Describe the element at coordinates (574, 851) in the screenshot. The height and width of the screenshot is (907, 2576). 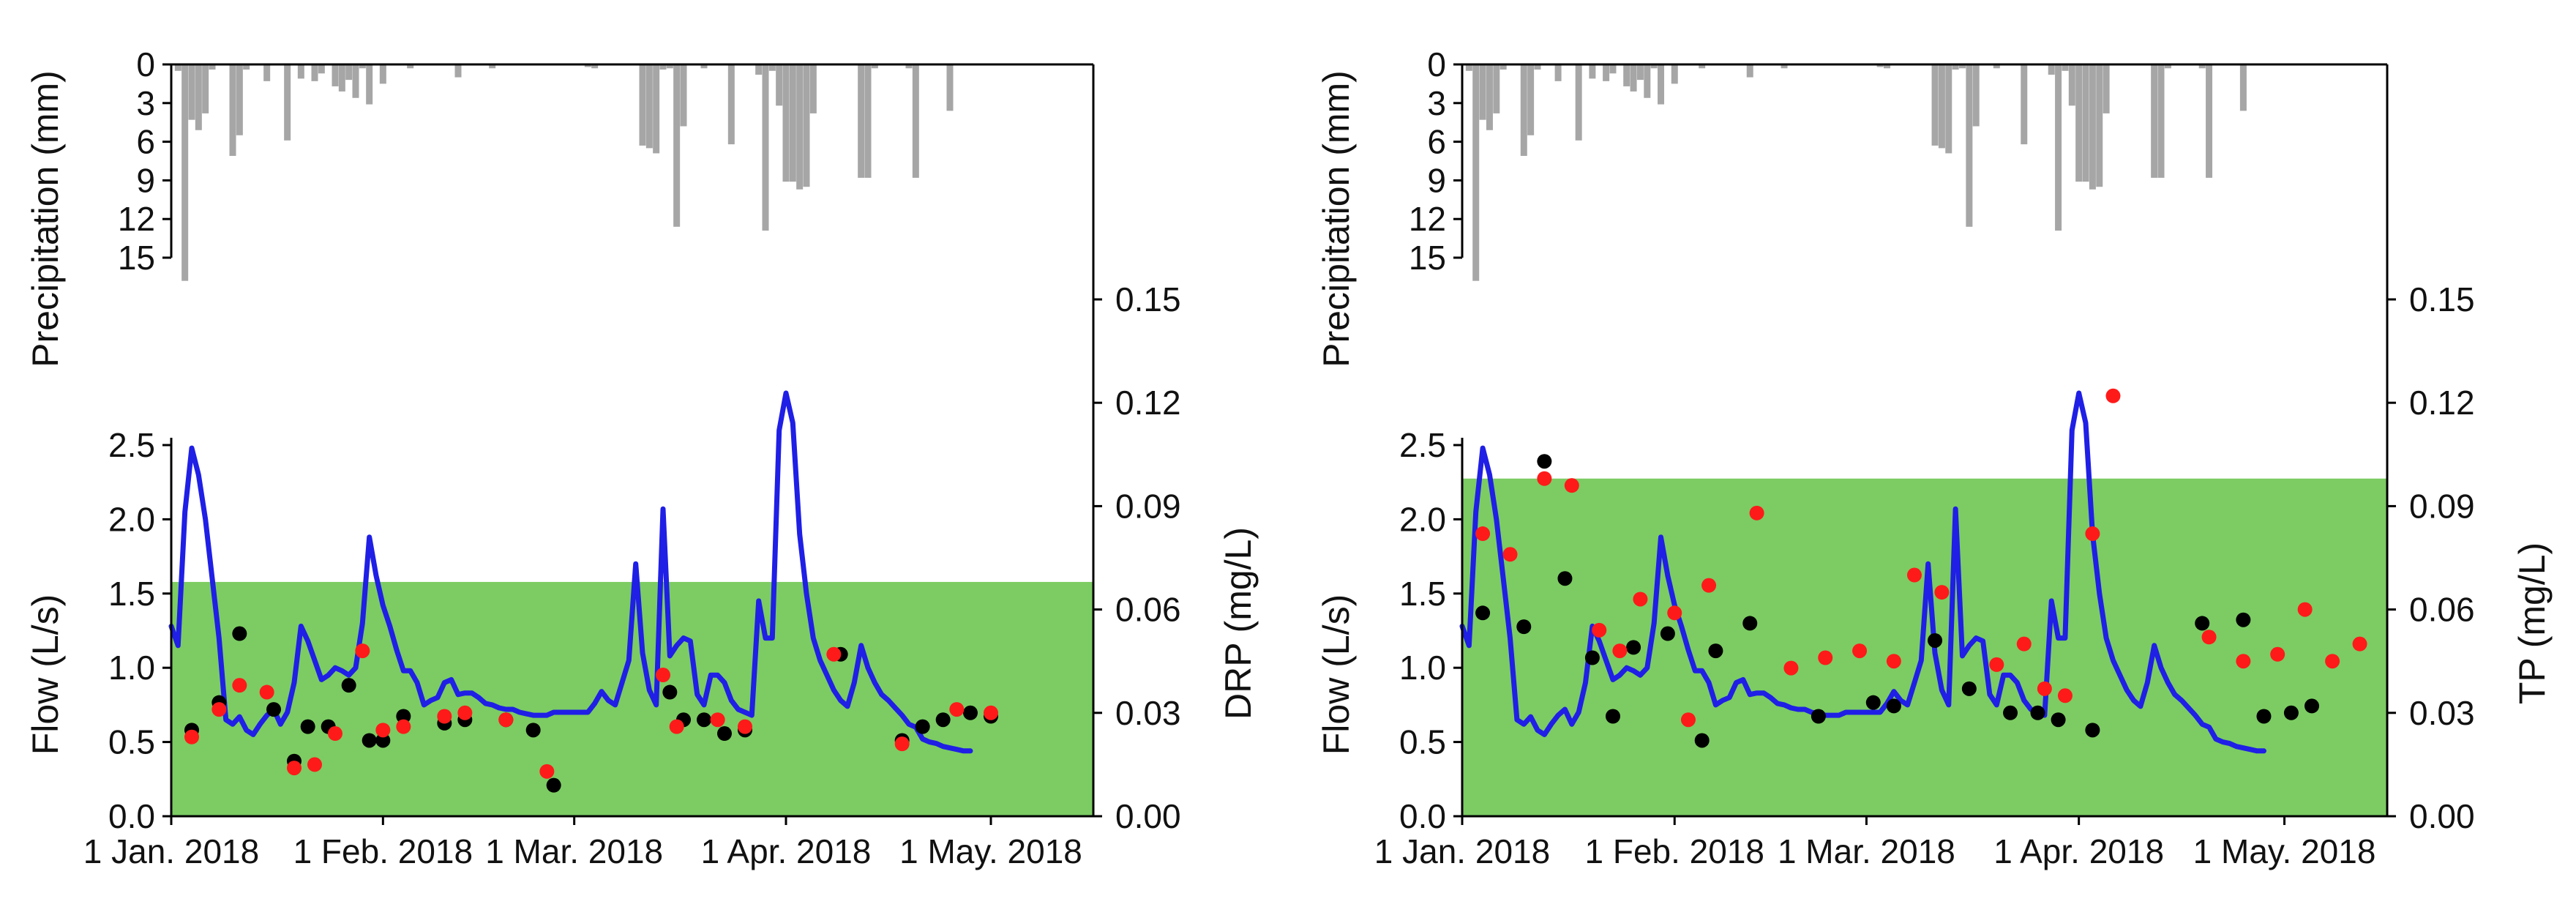
I see `x-tick-label: 1 Mar. 2018` at that location.